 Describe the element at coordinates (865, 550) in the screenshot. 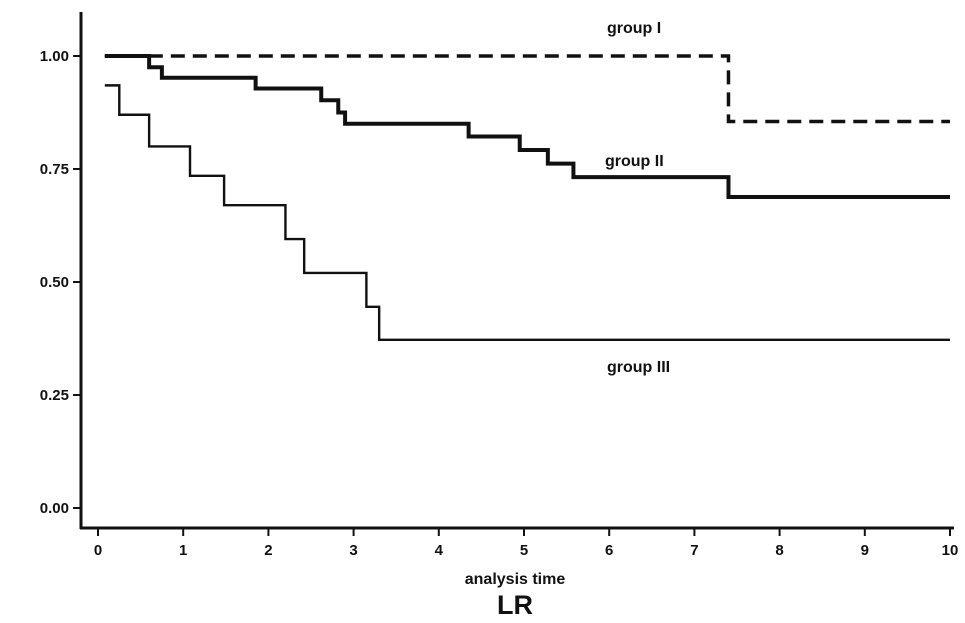

I see `x-tick-label: 9` at that location.